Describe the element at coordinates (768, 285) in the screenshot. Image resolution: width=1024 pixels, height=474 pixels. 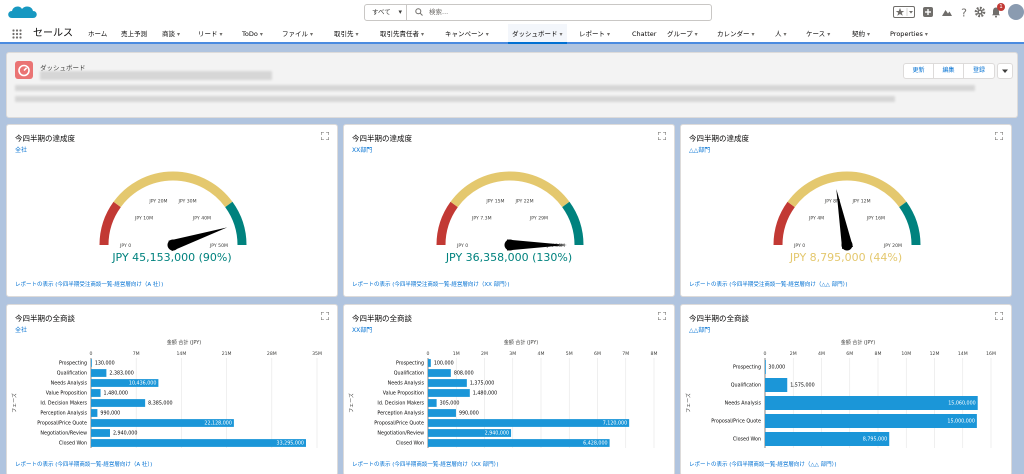
I see `view-report-link: レポートの表示 (今四半期受注商談一覧-経営層向け（△△ 部門）)` at that location.